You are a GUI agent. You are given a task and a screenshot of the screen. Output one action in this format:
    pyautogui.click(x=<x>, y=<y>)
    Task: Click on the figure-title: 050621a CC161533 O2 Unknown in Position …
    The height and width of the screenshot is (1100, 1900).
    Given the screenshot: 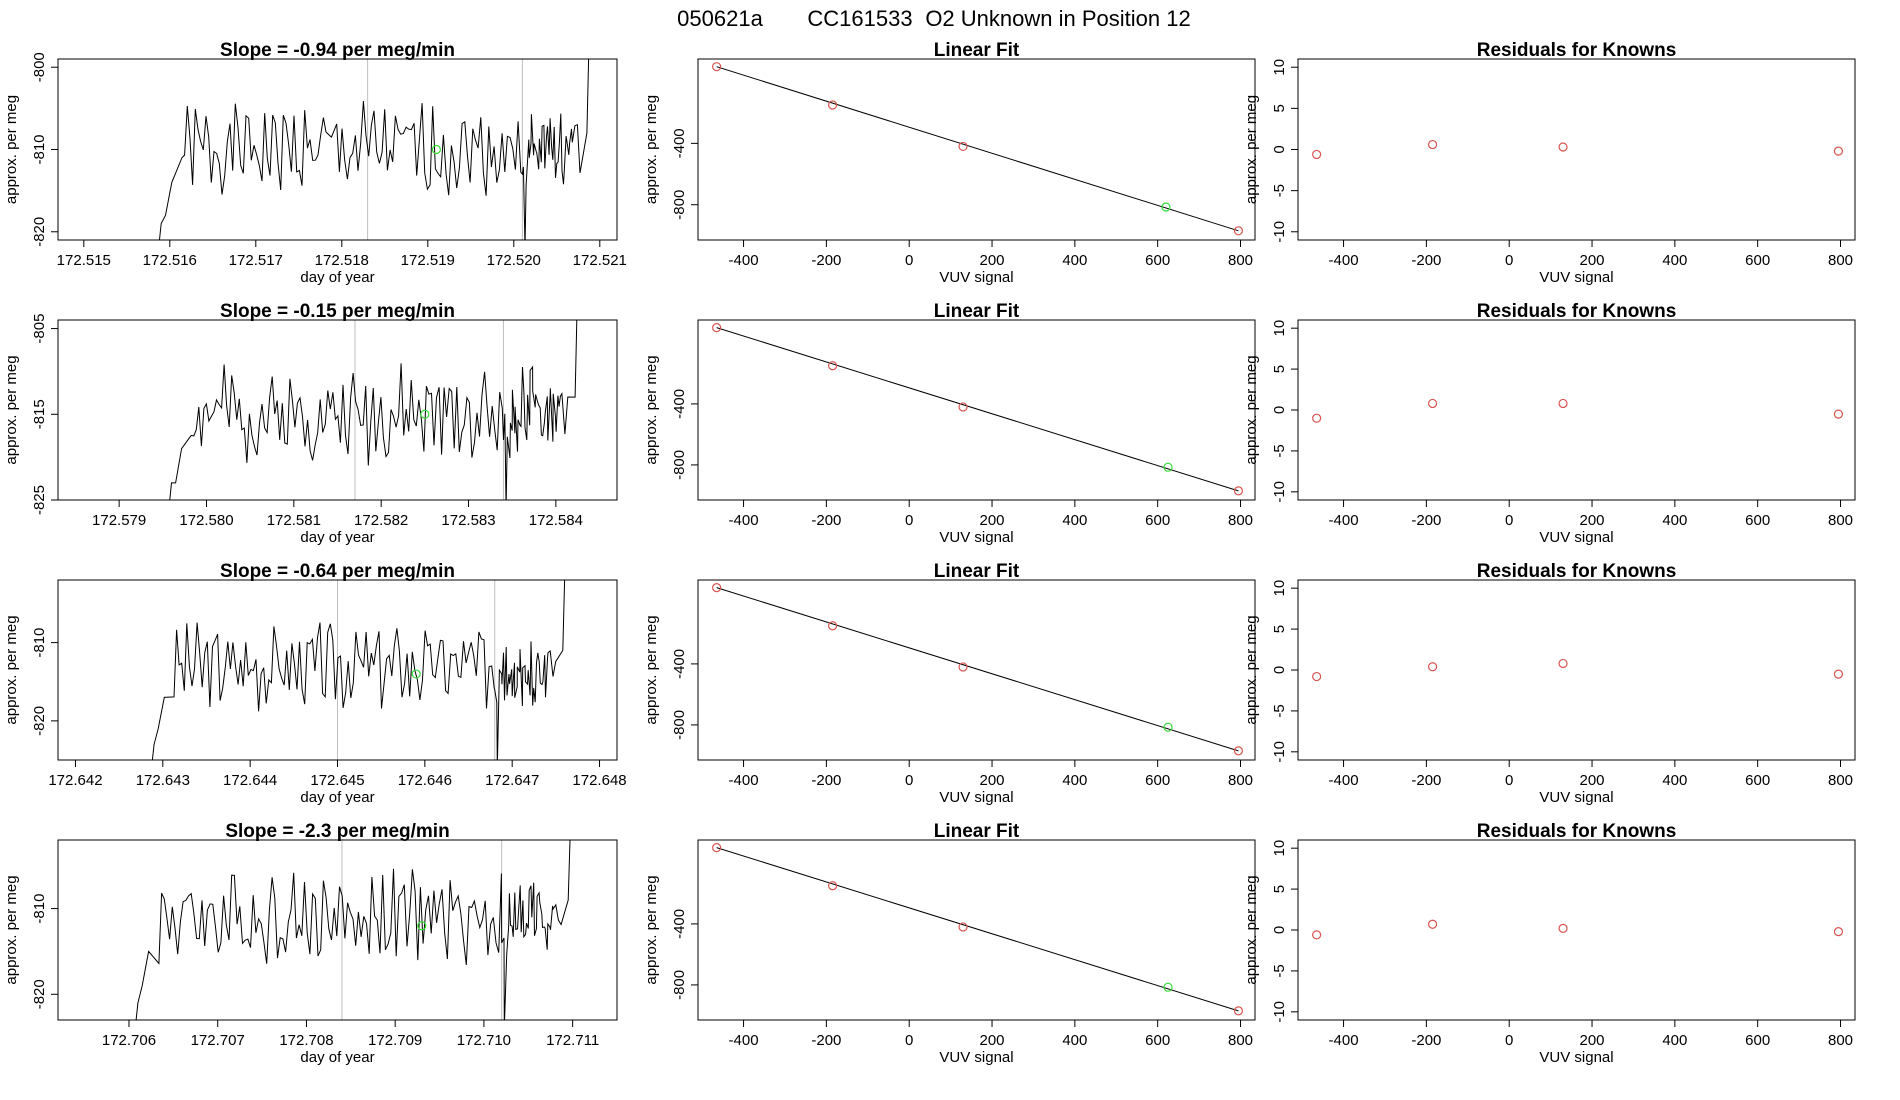 What is the action you would take?
    pyautogui.click(x=934, y=18)
    